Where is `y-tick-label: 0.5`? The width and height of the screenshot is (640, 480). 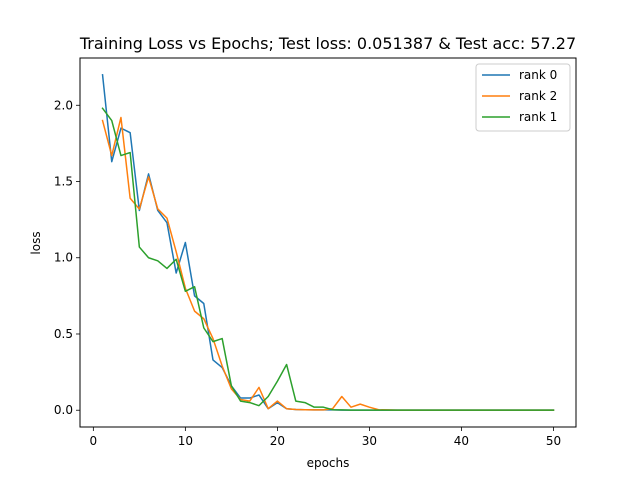
y-tick-label: 0.5 is located at coordinates (63, 334).